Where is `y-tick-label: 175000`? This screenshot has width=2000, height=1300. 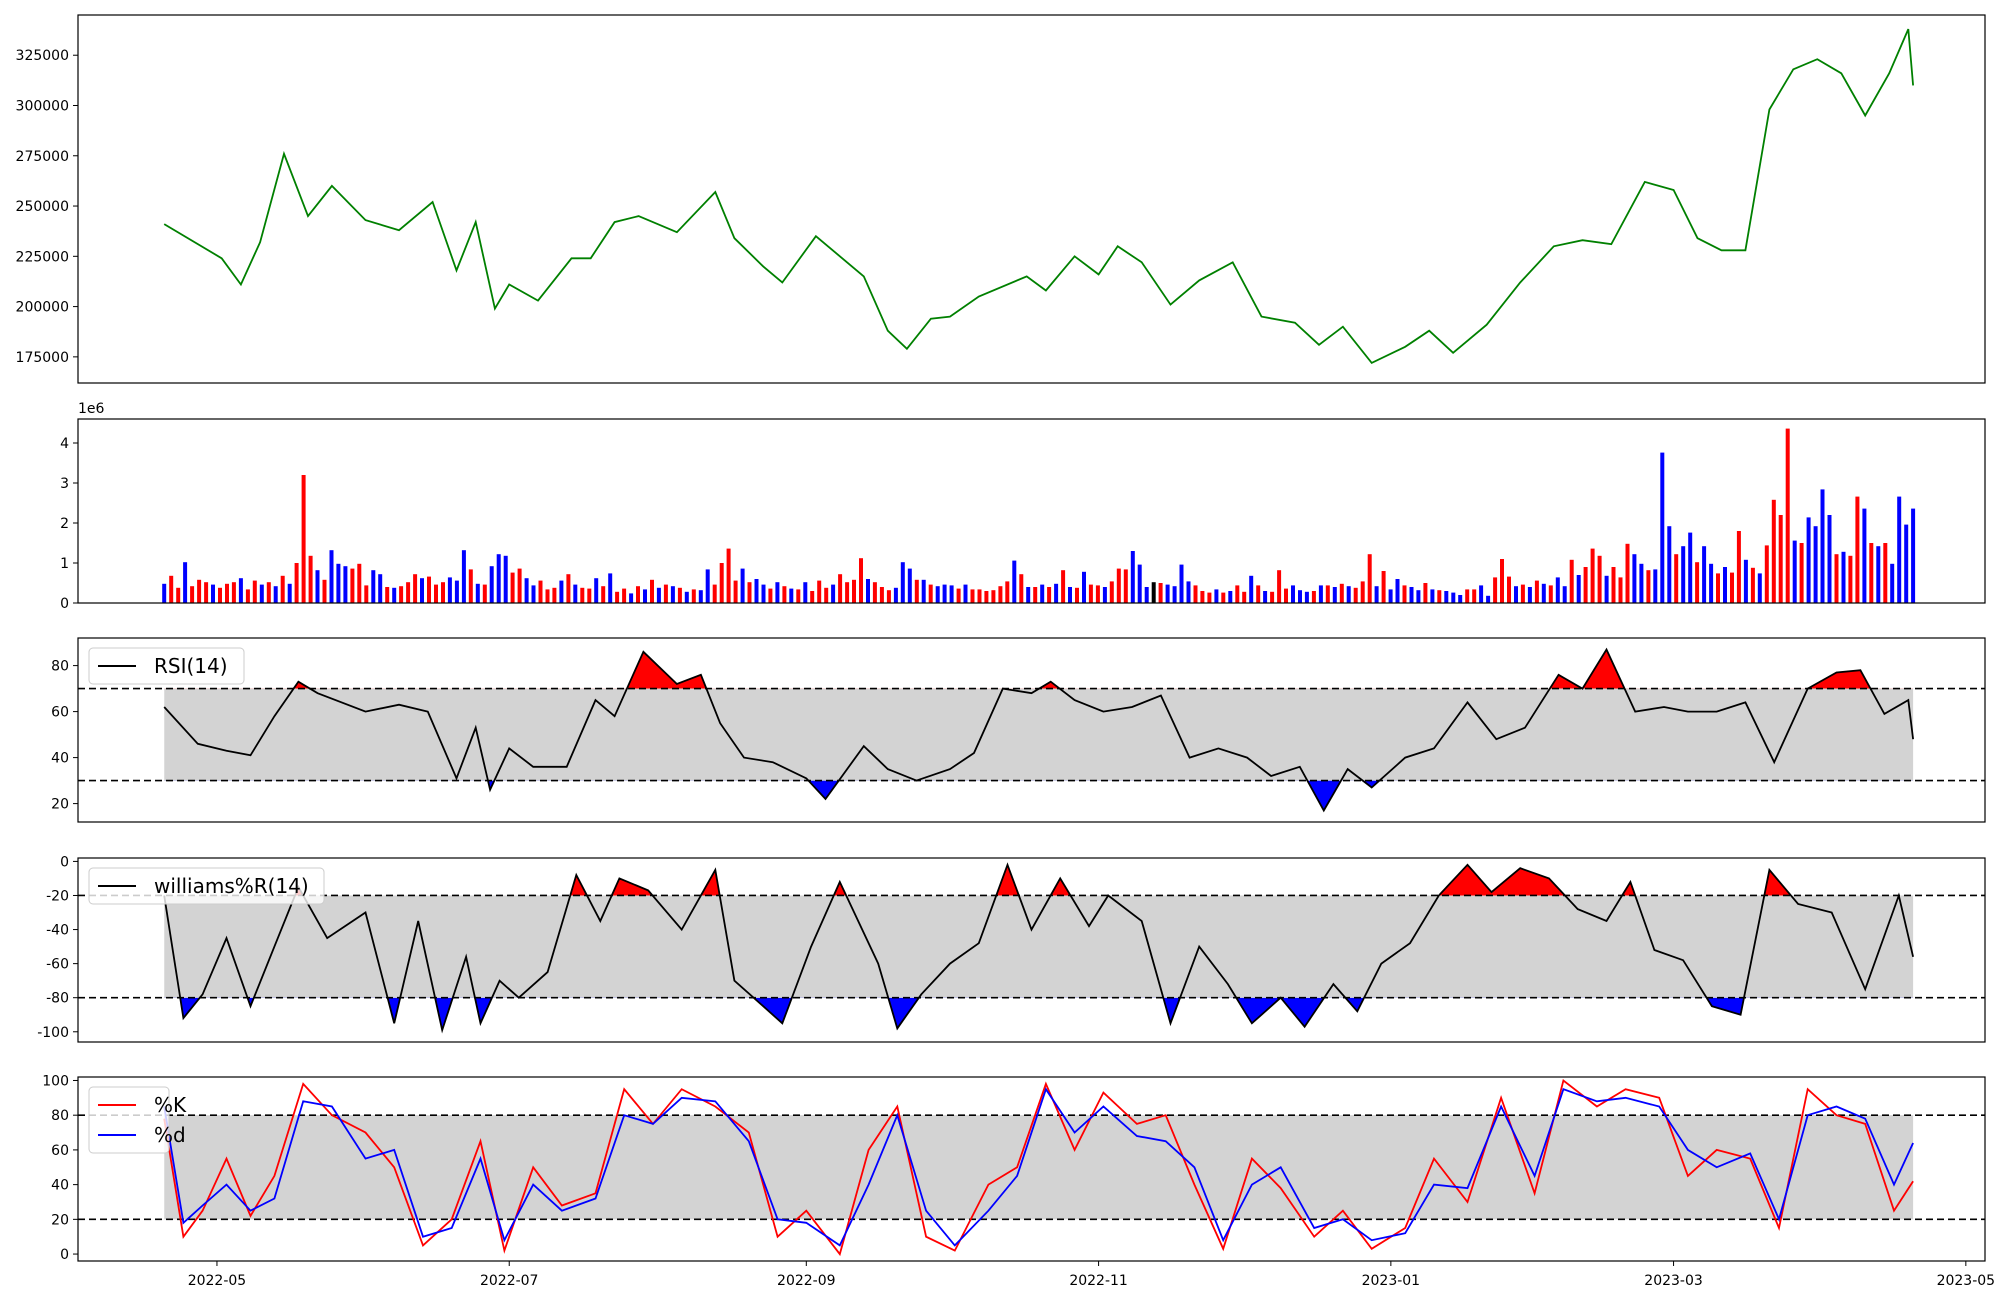
y-tick-label: 175000 is located at coordinates (42, 358).